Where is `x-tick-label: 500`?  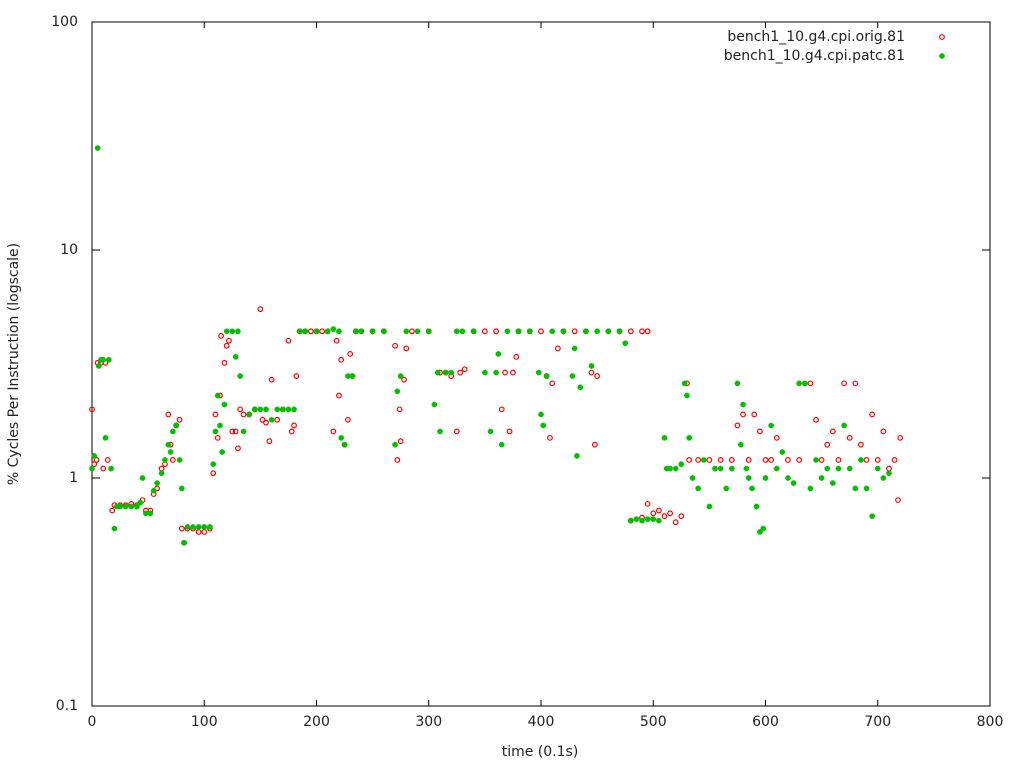 x-tick-label: 500 is located at coordinates (653, 722).